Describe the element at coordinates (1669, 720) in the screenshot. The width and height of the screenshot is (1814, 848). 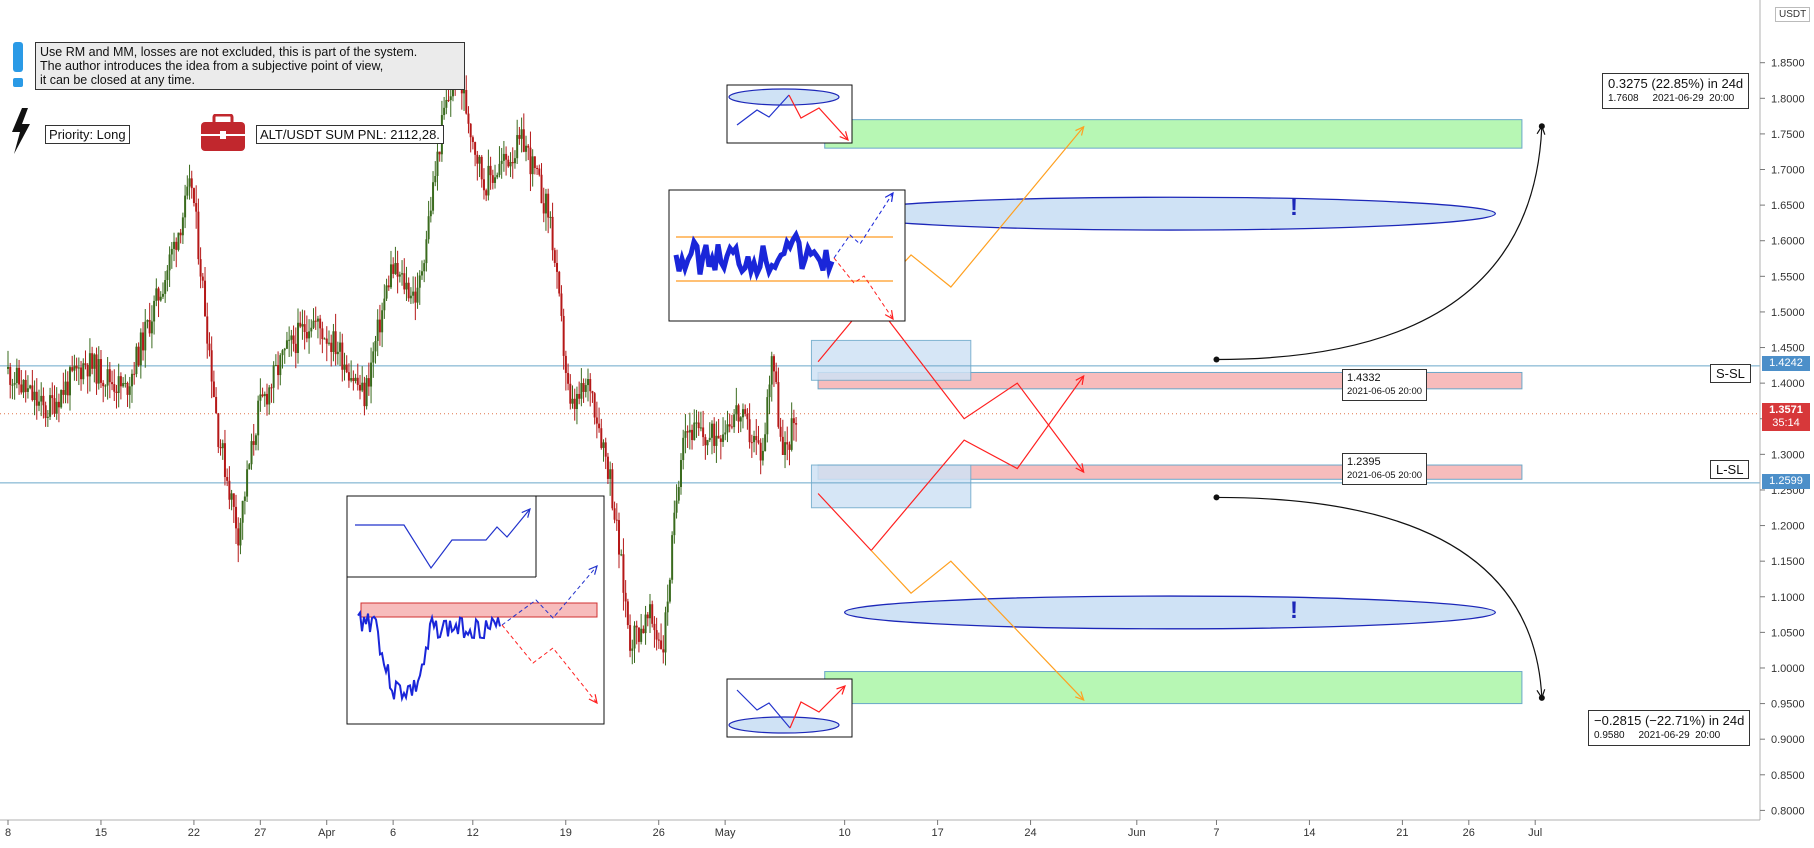
I see `measure-down-change: −0.2815 (−22.71%) in 24d` at that location.